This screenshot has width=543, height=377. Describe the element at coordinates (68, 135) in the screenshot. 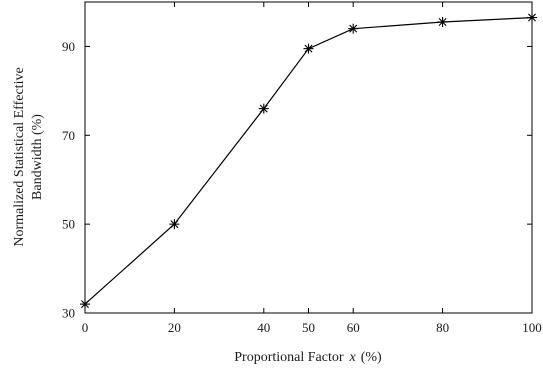

I see `y-tick-label: 70` at that location.